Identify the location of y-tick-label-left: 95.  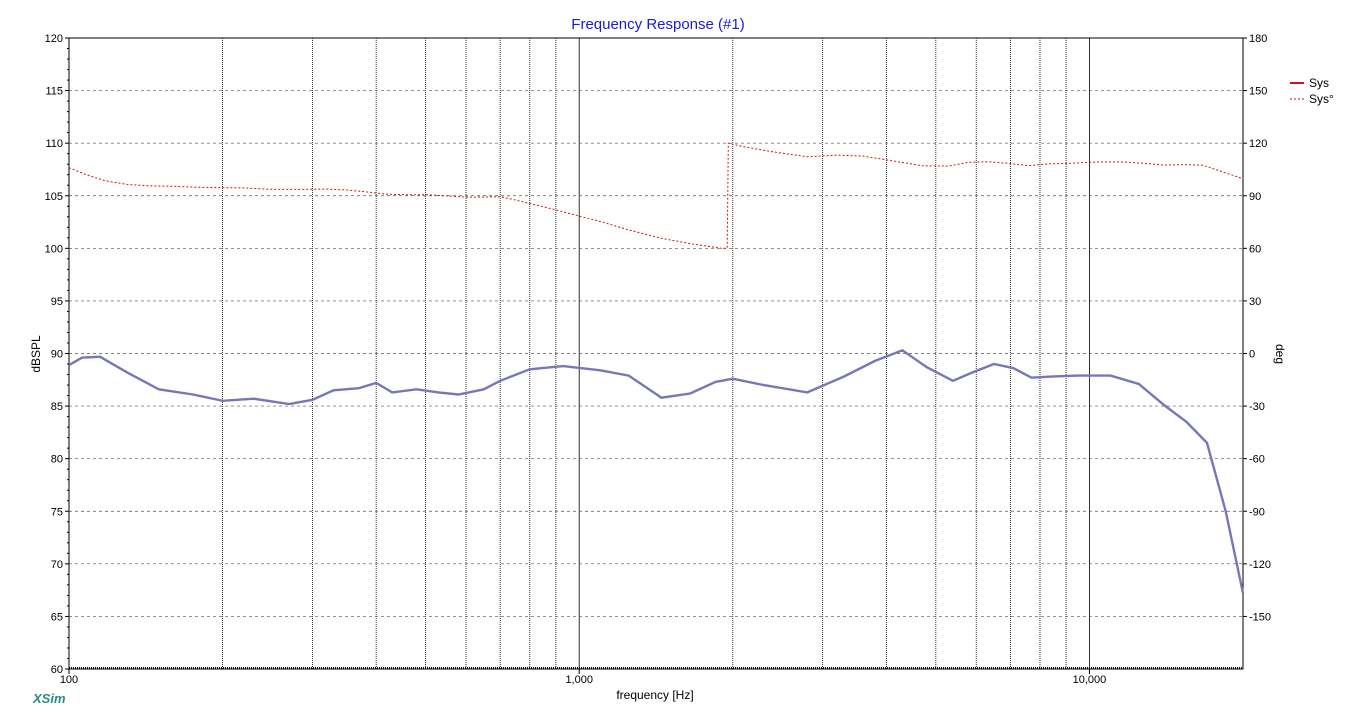
(57, 302).